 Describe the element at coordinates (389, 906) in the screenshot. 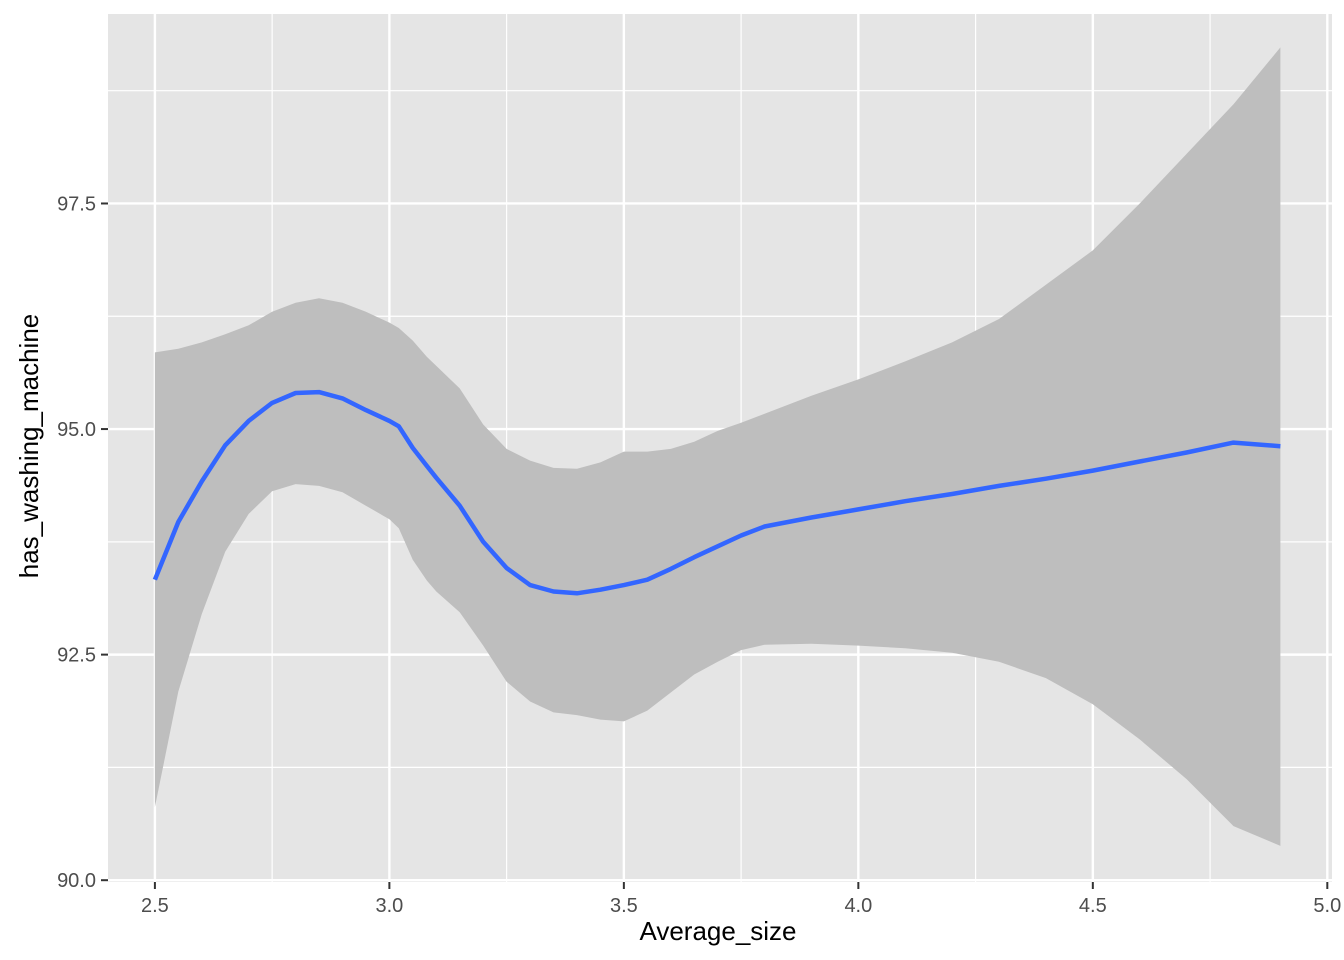

I see `x-tick-label: 3.0` at that location.